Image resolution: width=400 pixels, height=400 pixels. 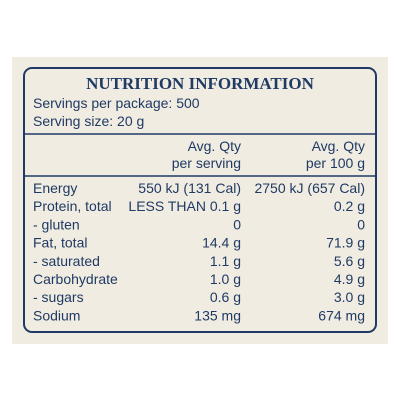 I want to click on per-100g-value: 5.6 g, so click(x=349, y=261).